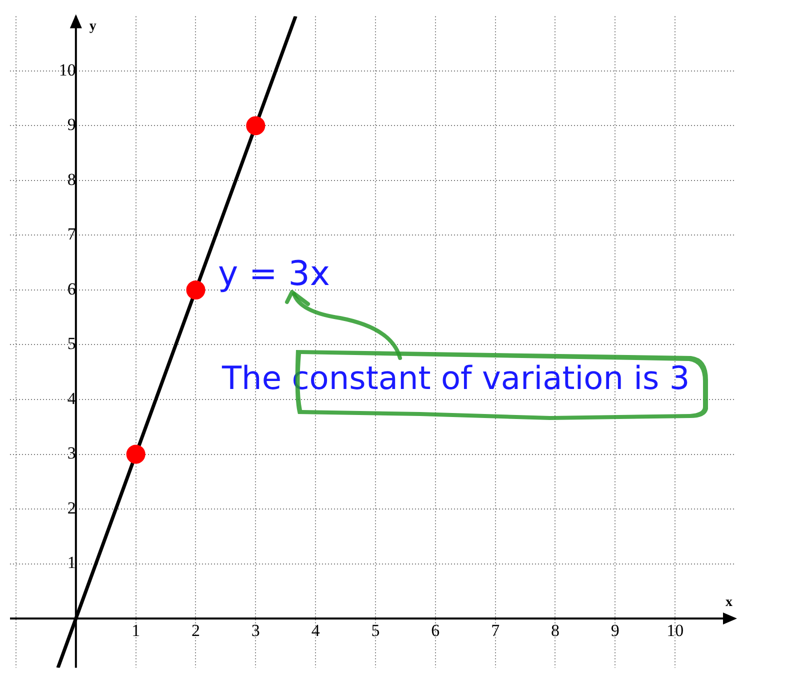 This screenshot has height=684, width=785. Describe the element at coordinates (71, 398) in the screenshot. I see `y-tick-label: 4` at that location.